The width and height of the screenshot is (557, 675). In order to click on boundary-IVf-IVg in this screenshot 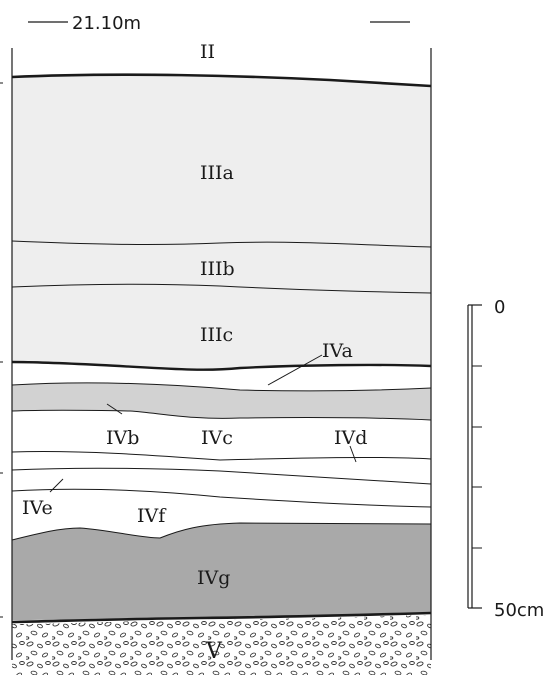, I will do `click(221, 531)`.